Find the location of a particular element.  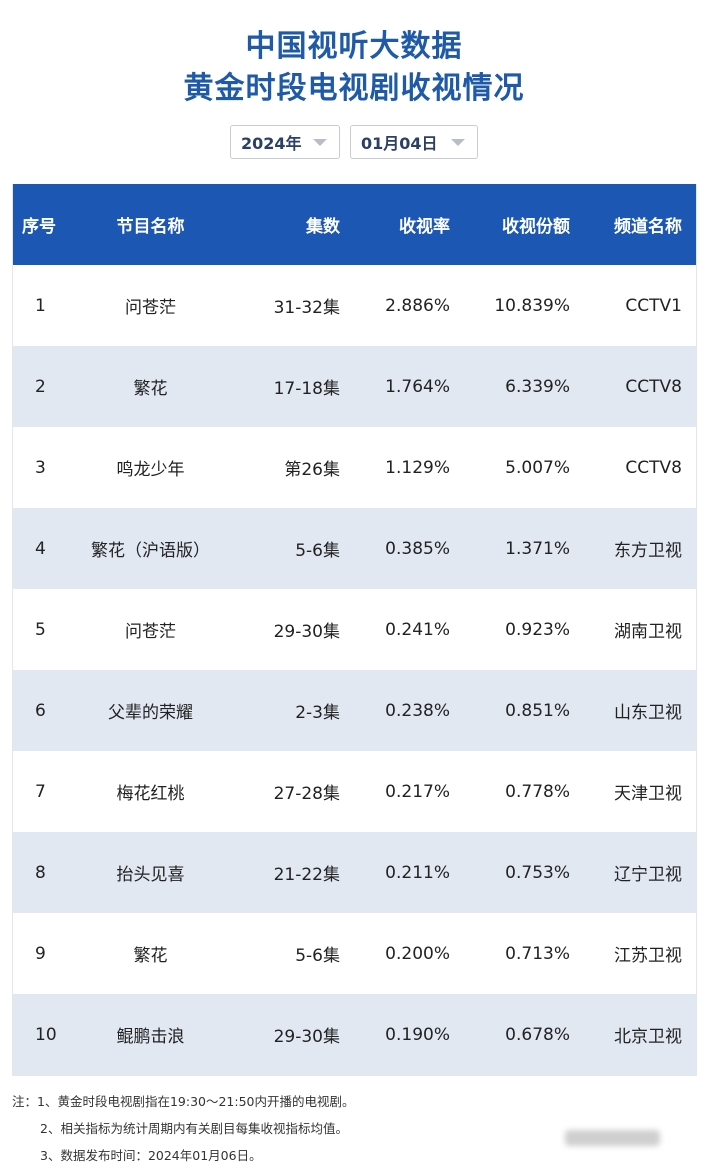

table-header-row: 序号 节目名称 集数 收视率 收视份额 频道名称 is located at coordinates (354, 224).